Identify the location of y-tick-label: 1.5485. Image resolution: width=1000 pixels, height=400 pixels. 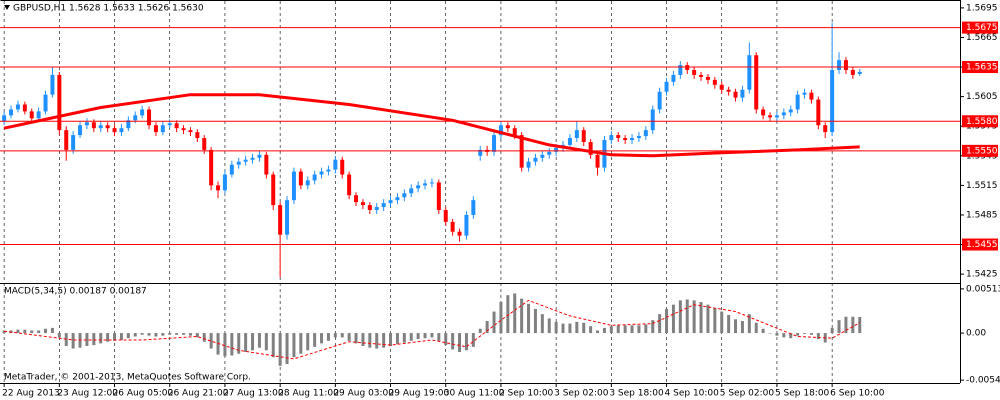
(982, 215).